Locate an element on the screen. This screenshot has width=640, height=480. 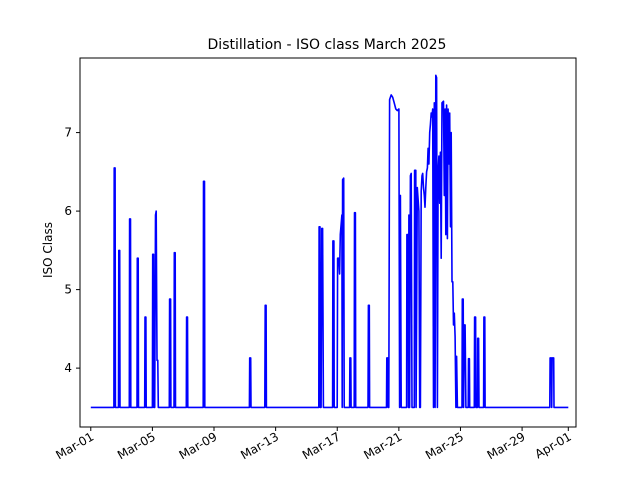
y-axis-label: ISO Class is located at coordinates (48, 250).